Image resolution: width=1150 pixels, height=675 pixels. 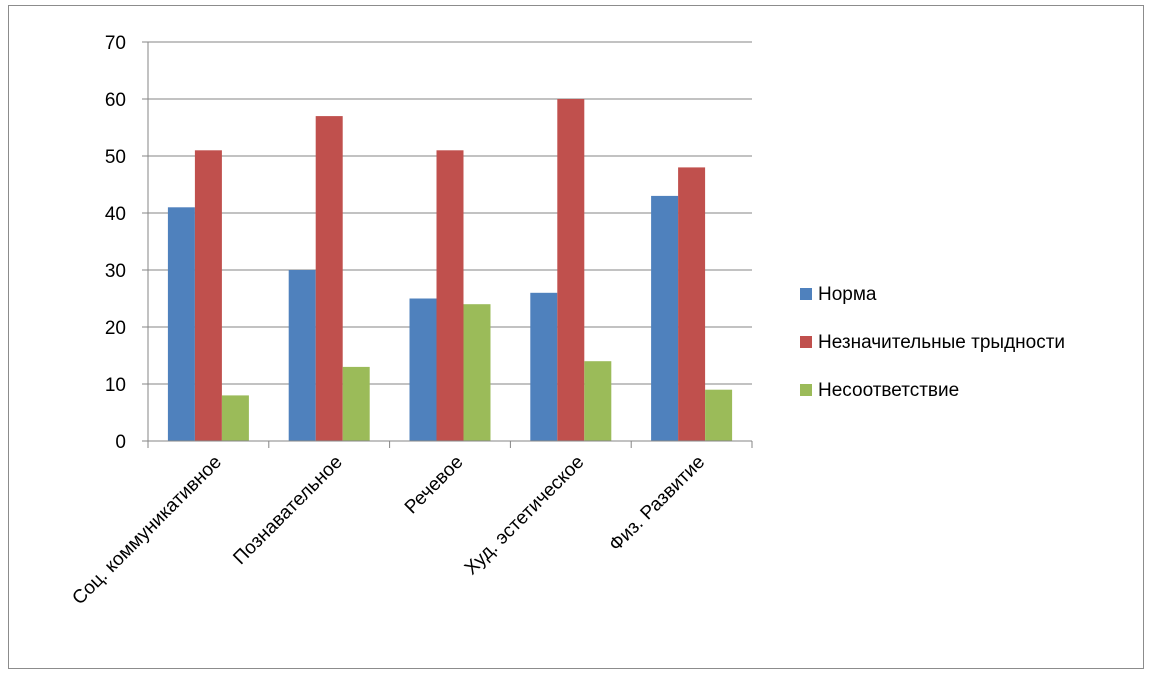 I want to click on y-tick-label: 10, so click(x=115, y=385).